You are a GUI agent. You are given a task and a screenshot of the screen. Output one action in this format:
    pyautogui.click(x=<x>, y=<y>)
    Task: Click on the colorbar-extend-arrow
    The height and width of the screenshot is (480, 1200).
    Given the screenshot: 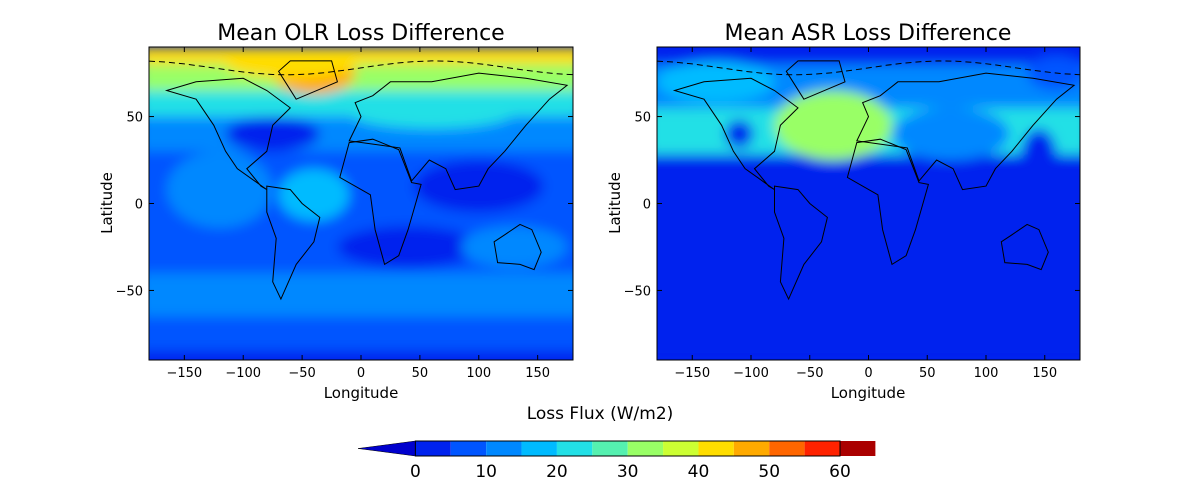 What is the action you would take?
    pyautogui.click(x=386, y=448)
    